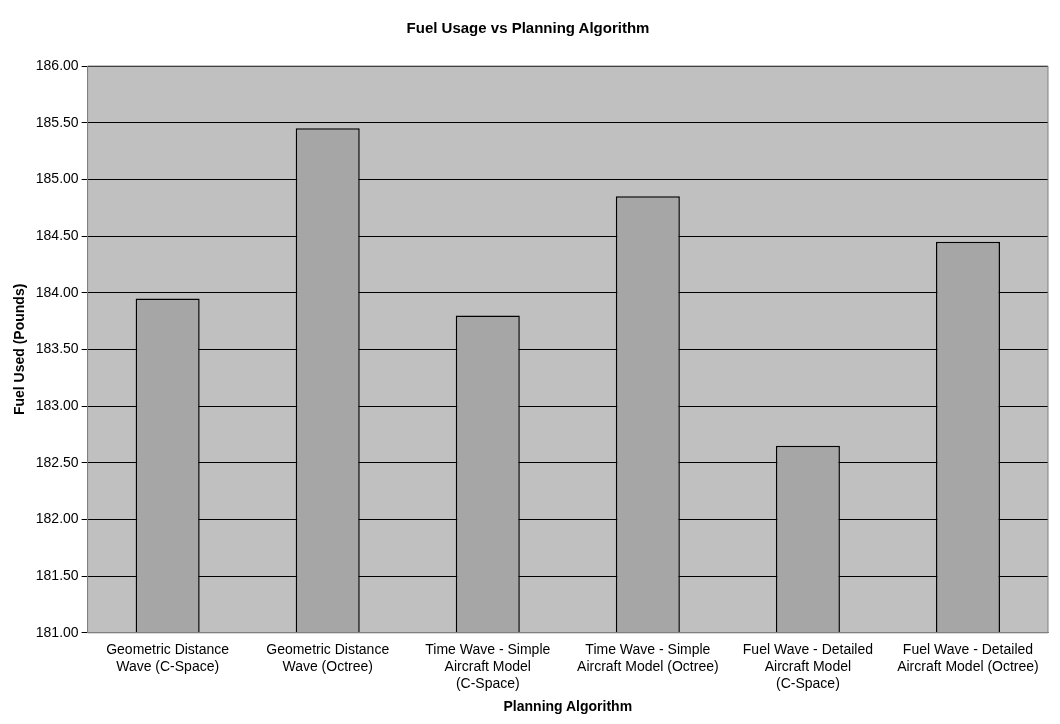 The height and width of the screenshot is (724, 1060). I want to click on x-tick-label: Fuel Wave - Detailed Aircraft Model (C-Space), so click(808, 666).